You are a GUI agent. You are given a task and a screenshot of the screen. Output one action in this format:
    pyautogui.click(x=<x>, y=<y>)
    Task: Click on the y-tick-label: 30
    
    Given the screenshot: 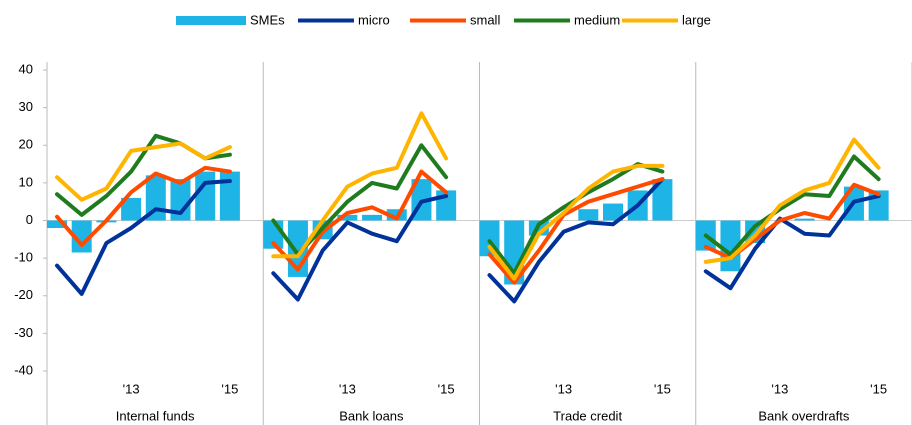 What is the action you would take?
    pyautogui.click(x=26, y=106)
    